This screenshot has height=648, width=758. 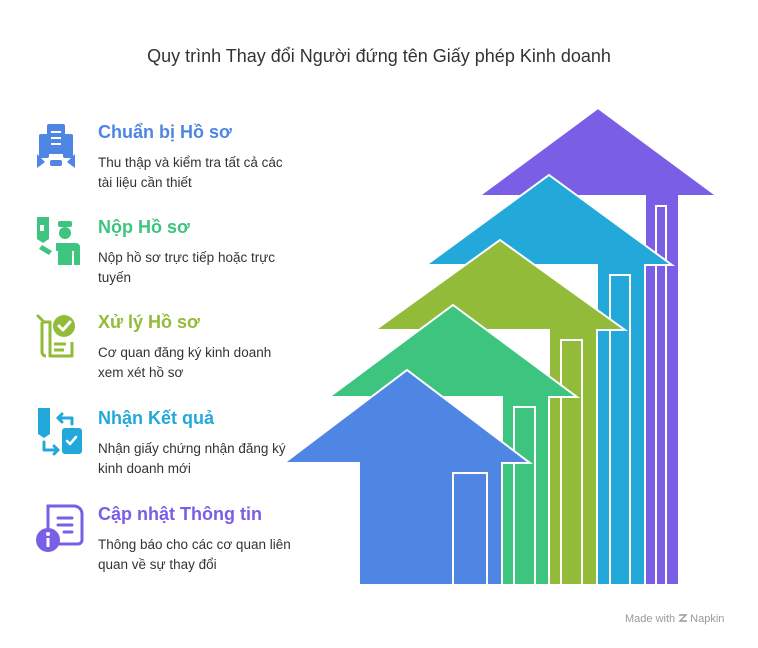 I want to click on step-heading: Nhận Kết quả, so click(x=156, y=418).